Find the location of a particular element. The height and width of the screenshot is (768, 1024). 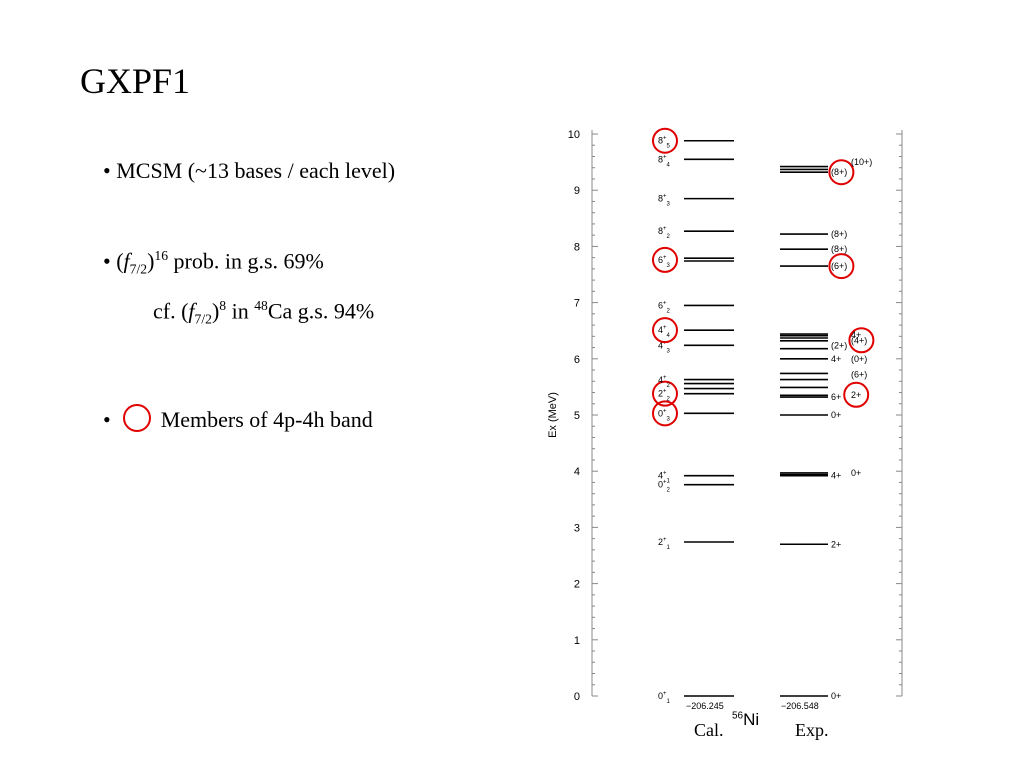

b3-prefix: cf. ( is located at coordinates (171, 311).